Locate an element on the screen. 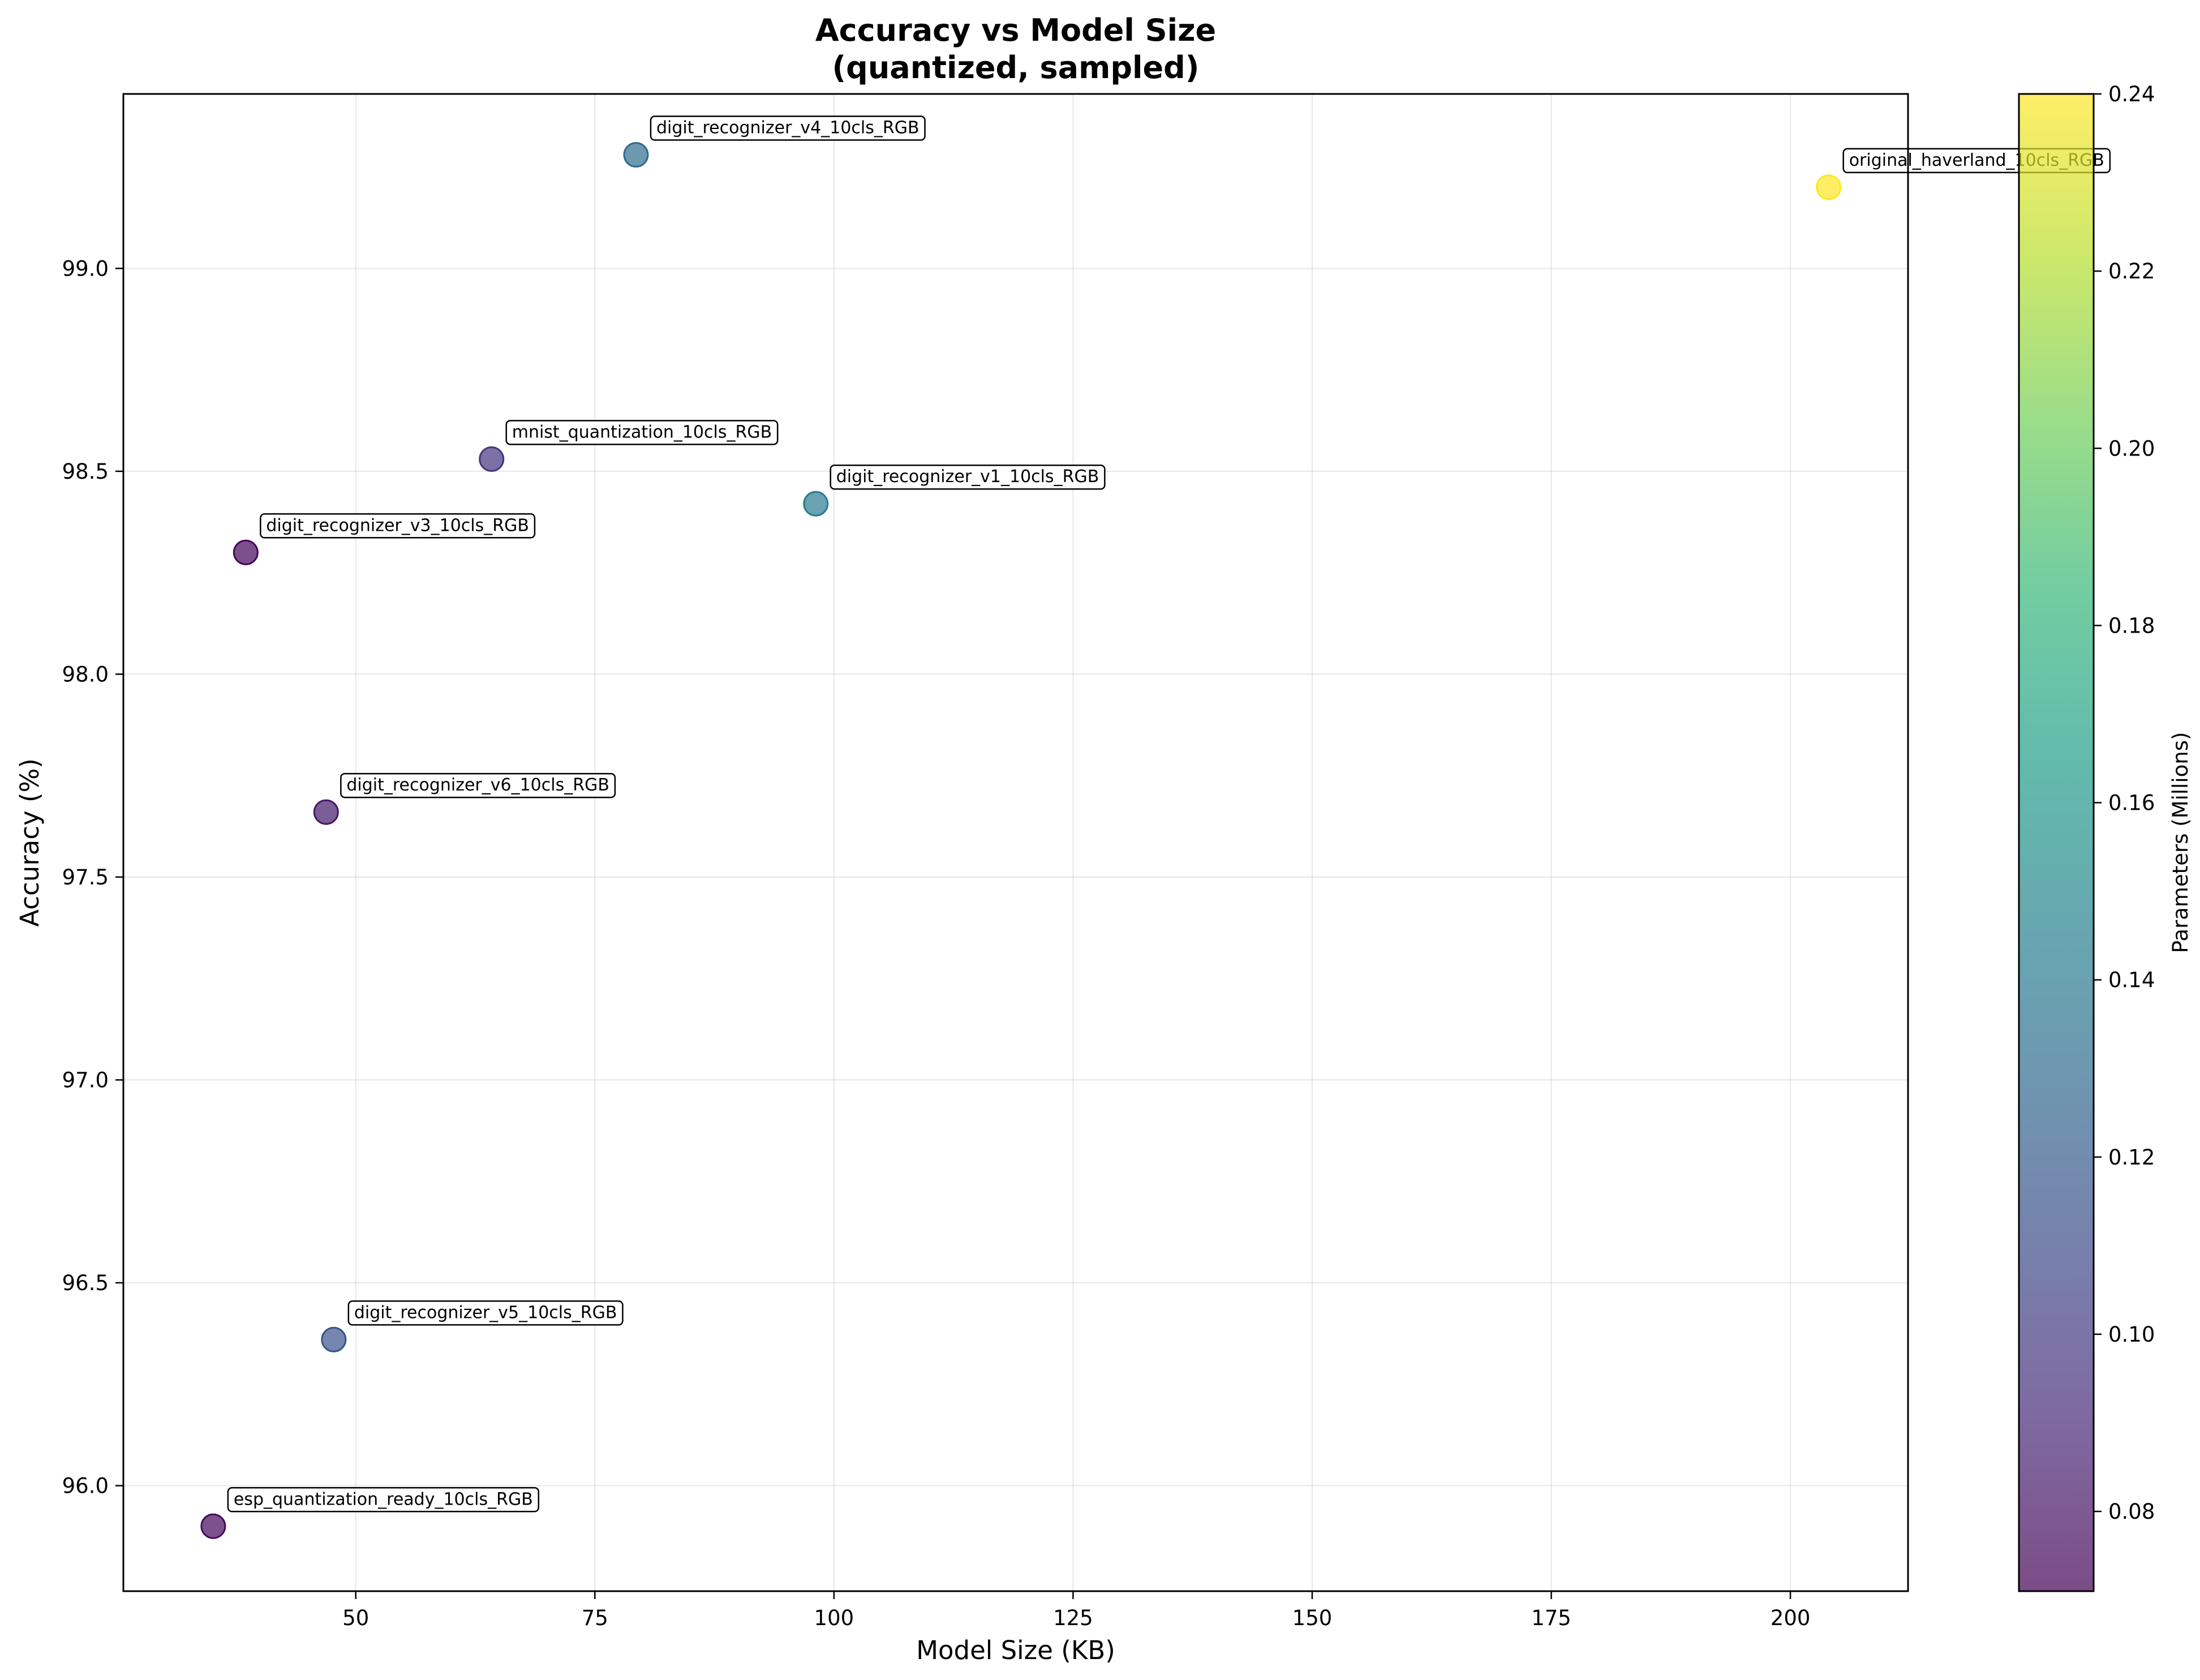 The height and width of the screenshot is (1680, 2200). point-label-group: esp_quantization_ready_10cls_RGB is located at coordinates (383, 1500).